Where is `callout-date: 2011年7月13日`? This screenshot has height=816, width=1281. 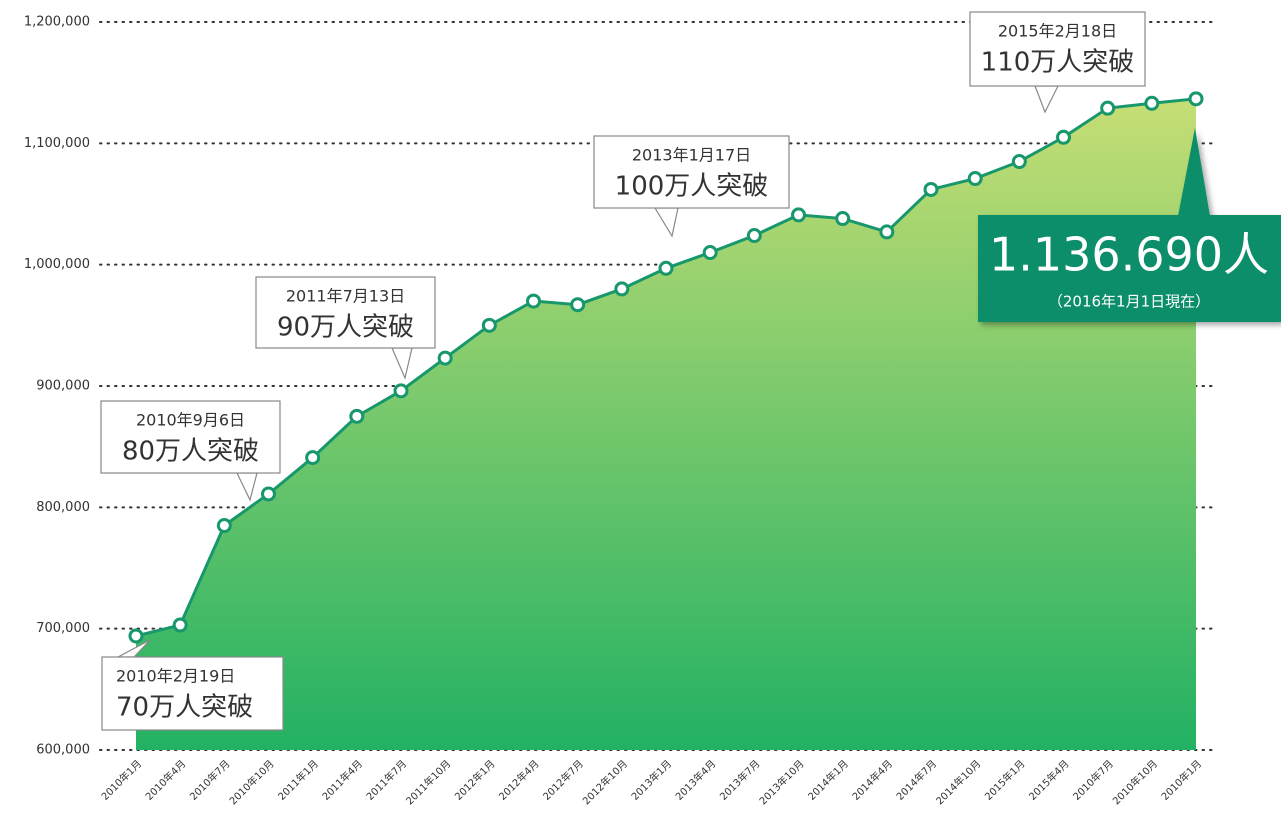 callout-date: 2011年7月13日 is located at coordinates (345, 296).